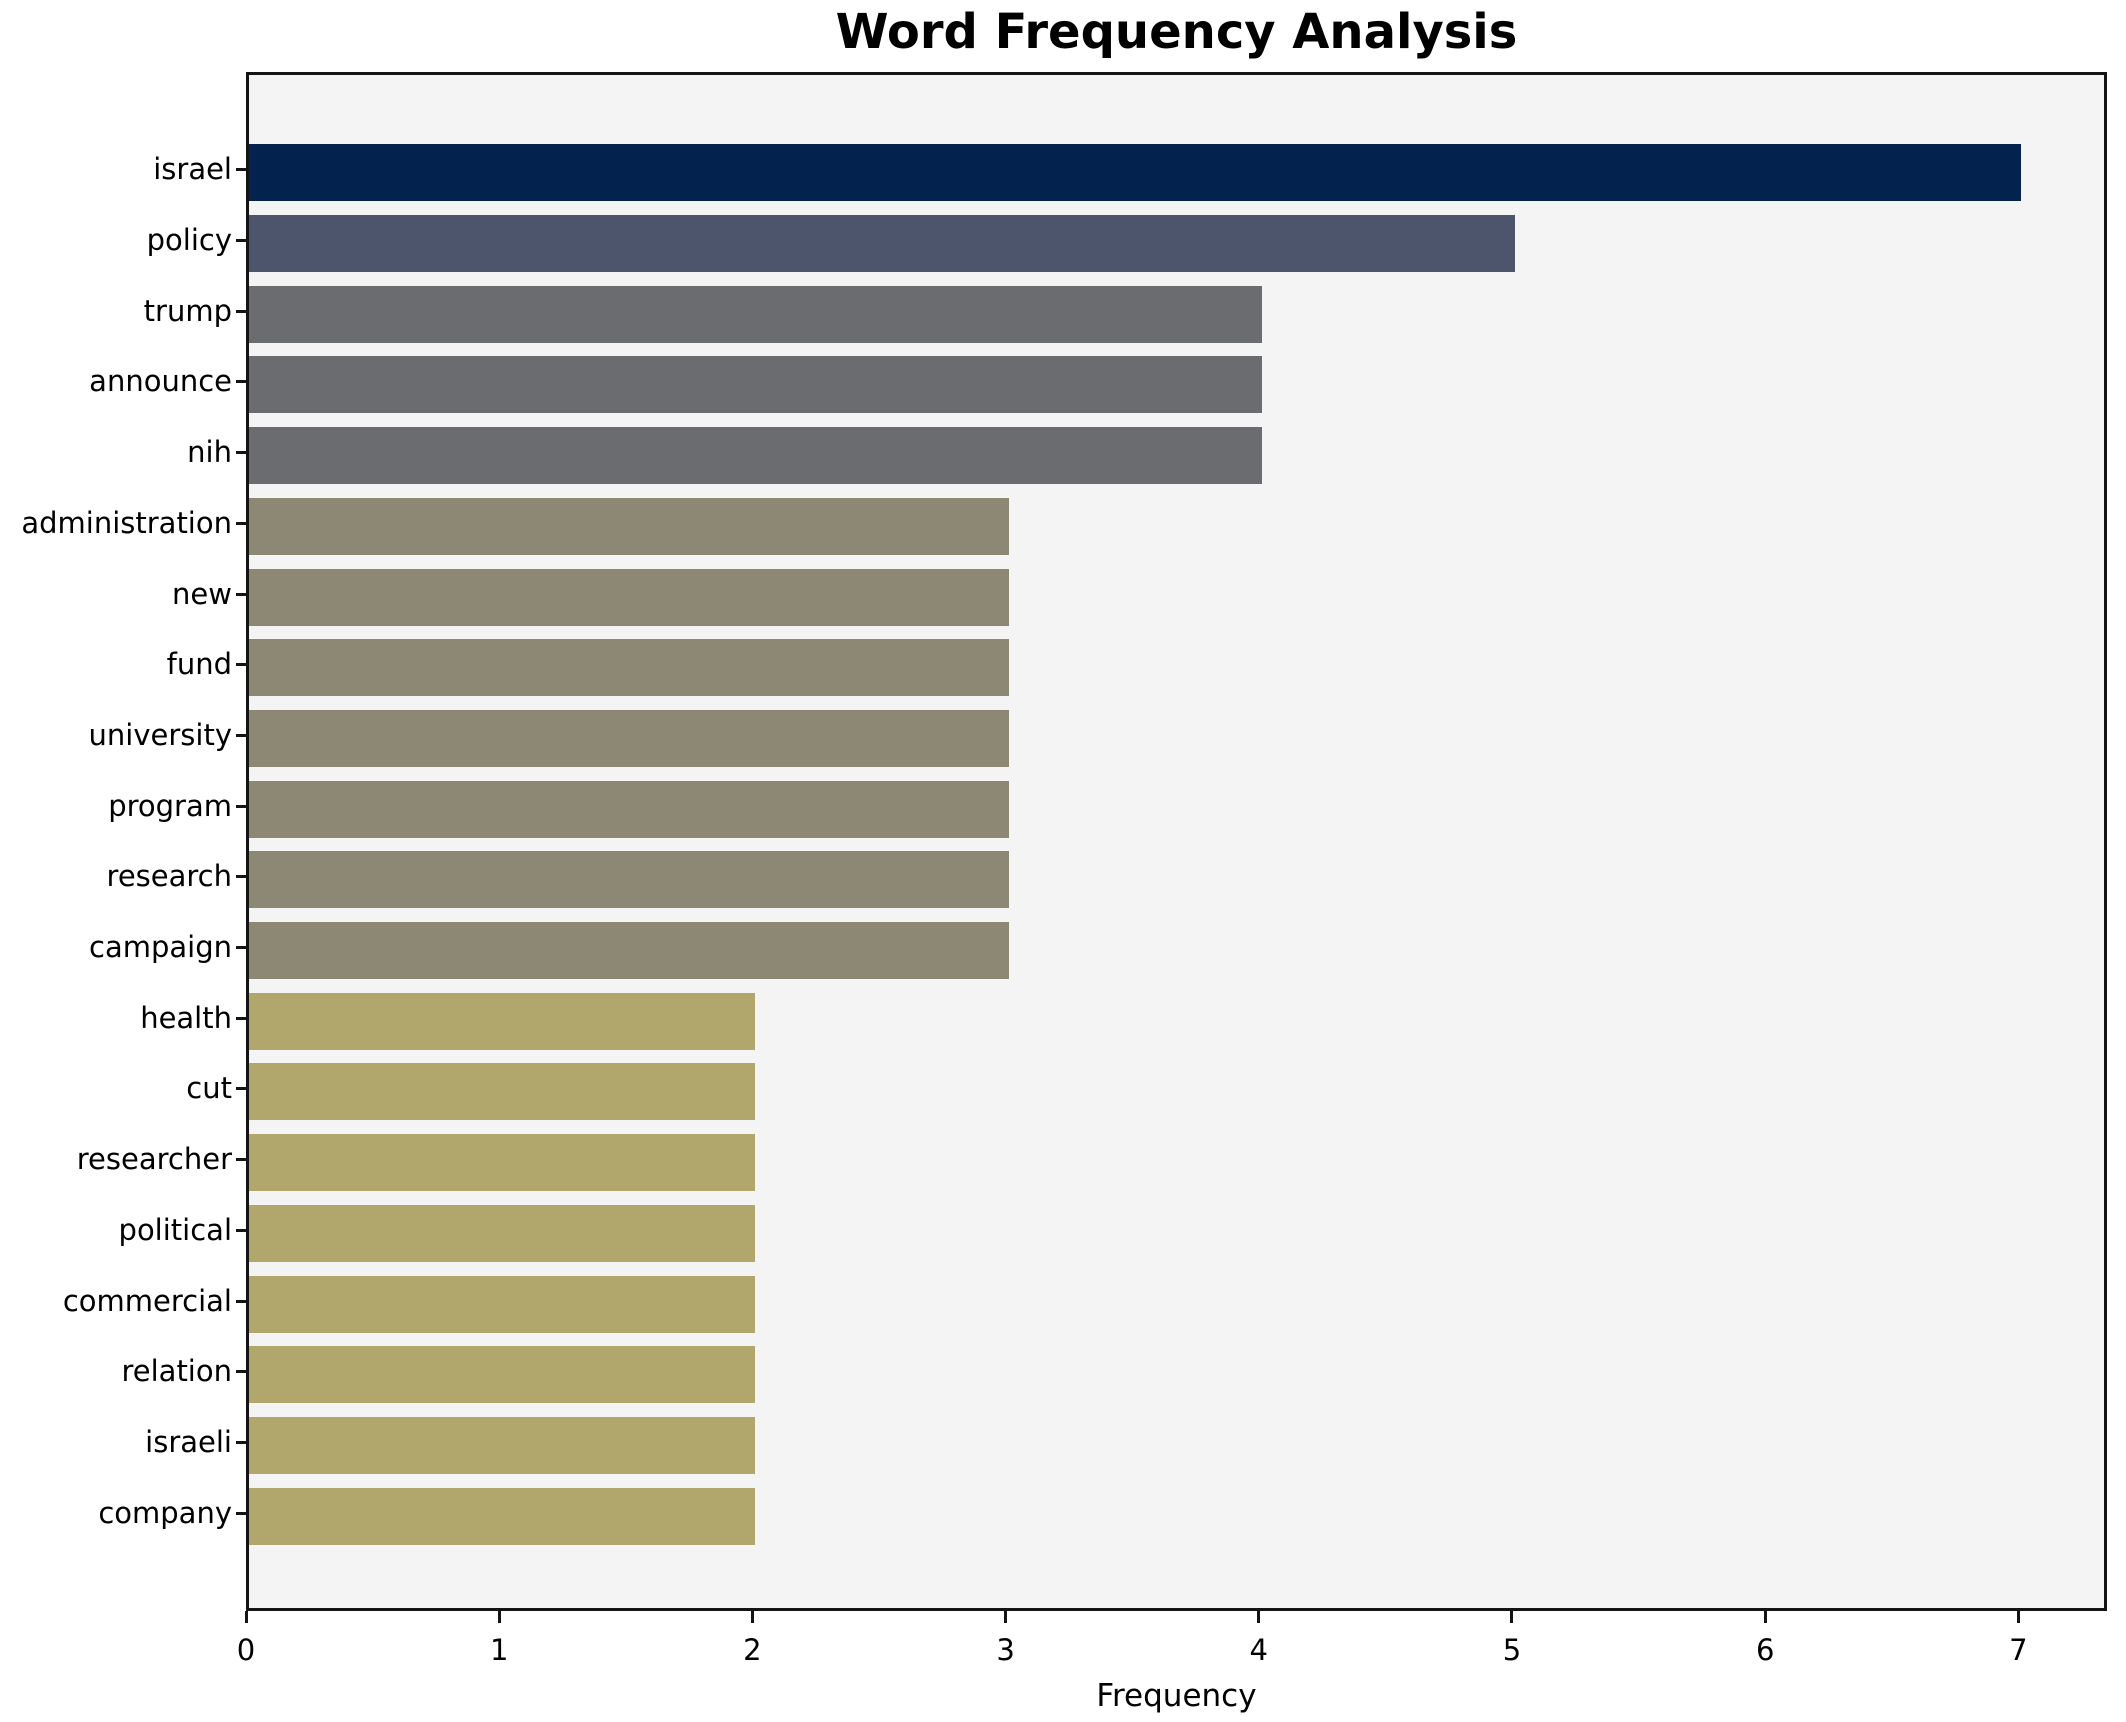  What do you see at coordinates (502, 1375) in the screenshot?
I see `bar-relation` at bounding box center [502, 1375].